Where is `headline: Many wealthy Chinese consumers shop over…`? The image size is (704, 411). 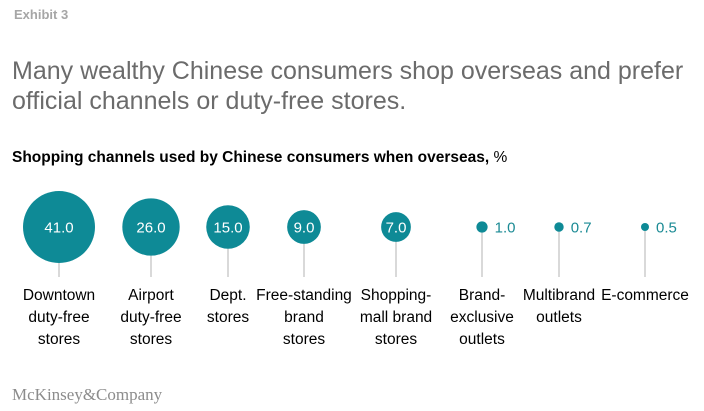
headline: Many wealthy Chinese consumers shop over… is located at coordinates (348, 86).